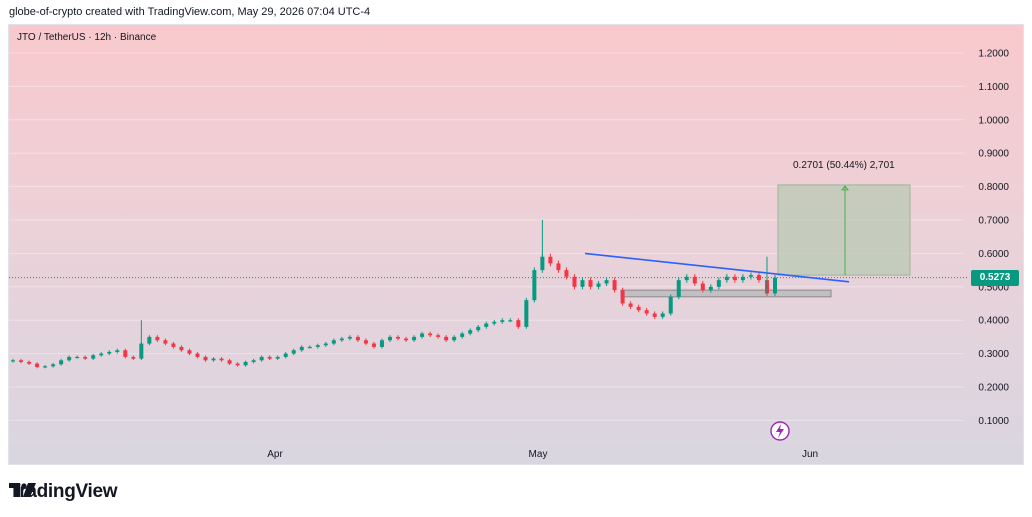 This screenshot has height=517, width=1032. Describe the element at coordinates (993, 388) in the screenshot. I see `y-tick-label: 0.2000` at that location.